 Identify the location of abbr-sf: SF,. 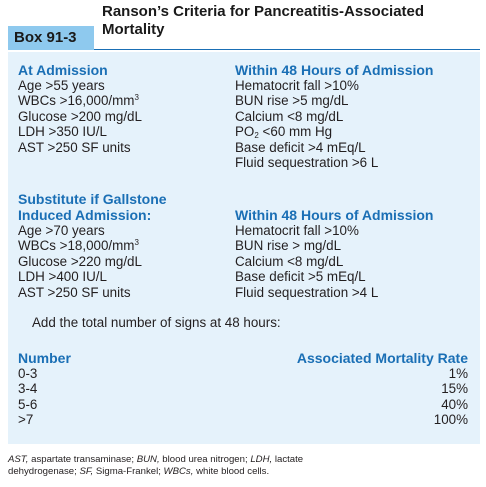
(86, 471).